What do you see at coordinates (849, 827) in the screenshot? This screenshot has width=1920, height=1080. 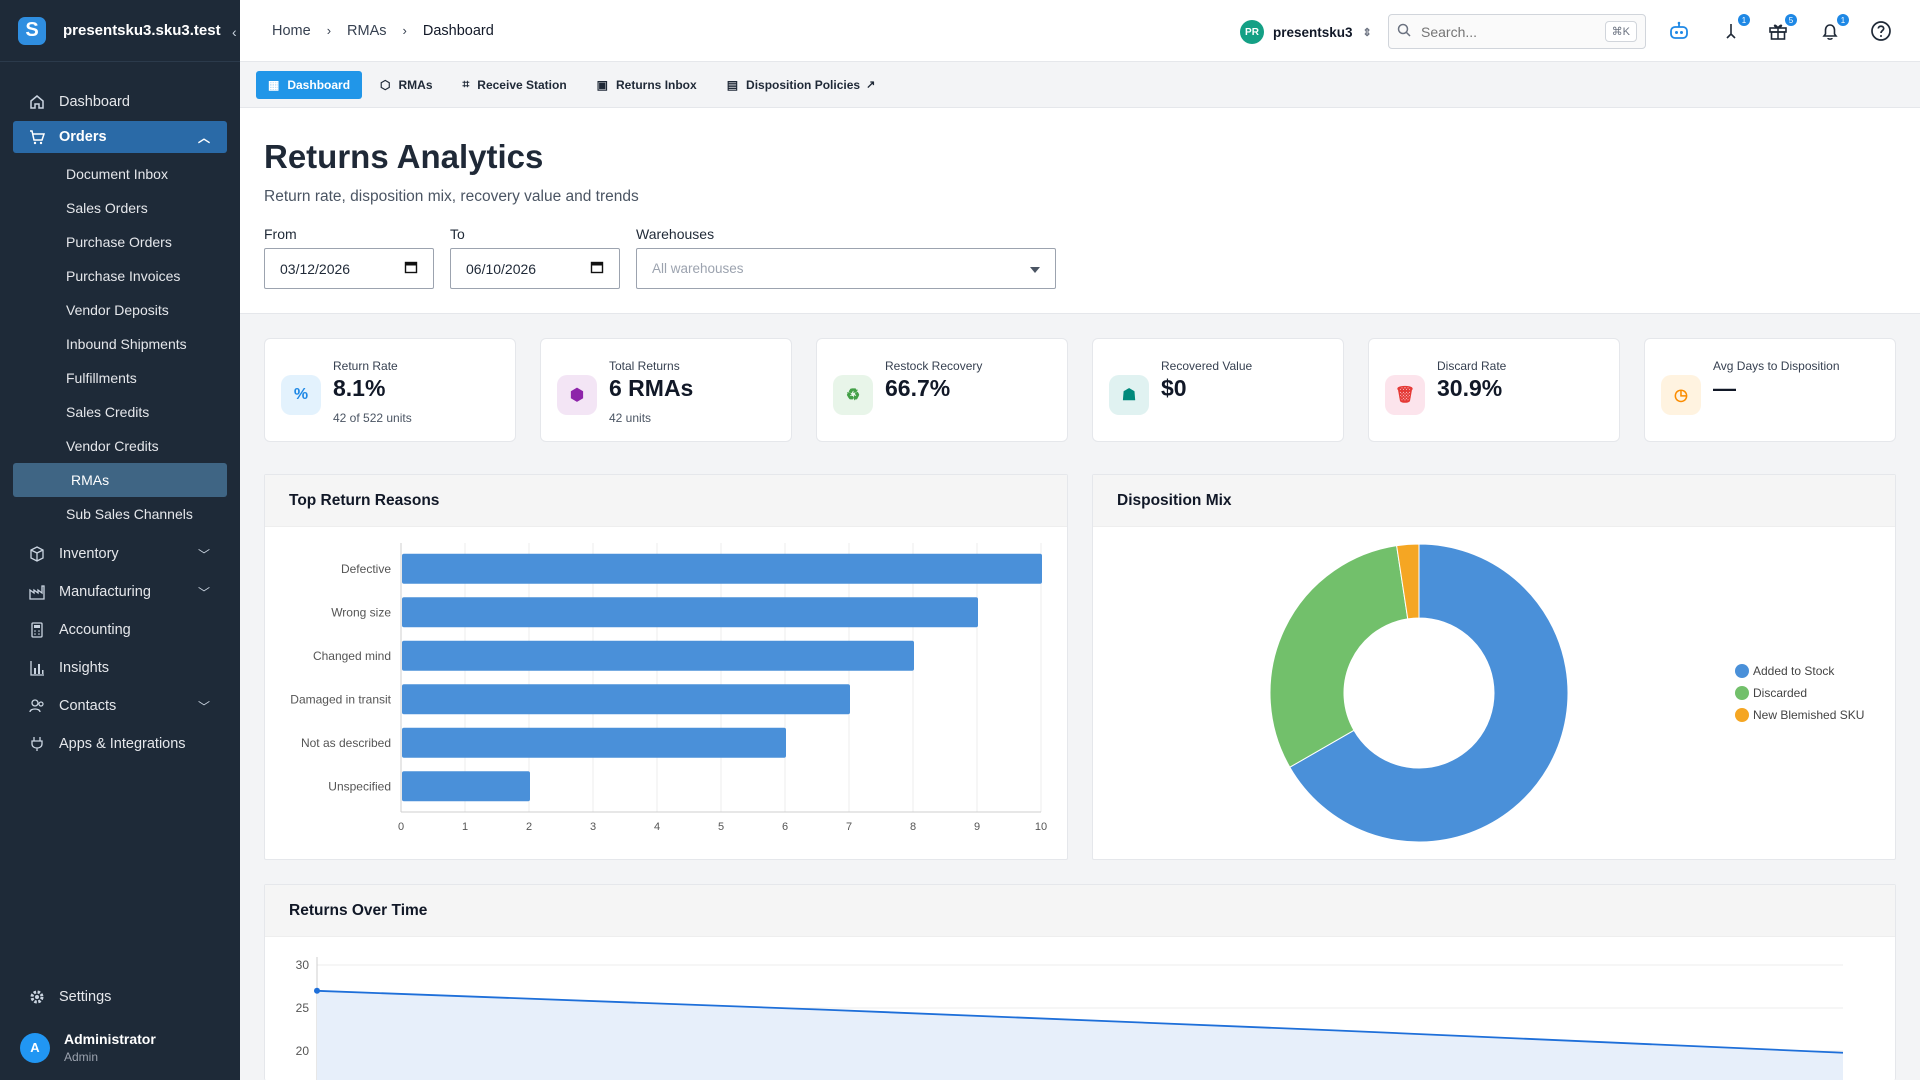 I see `x-tick-label: 7` at bounding box center [849, 827].